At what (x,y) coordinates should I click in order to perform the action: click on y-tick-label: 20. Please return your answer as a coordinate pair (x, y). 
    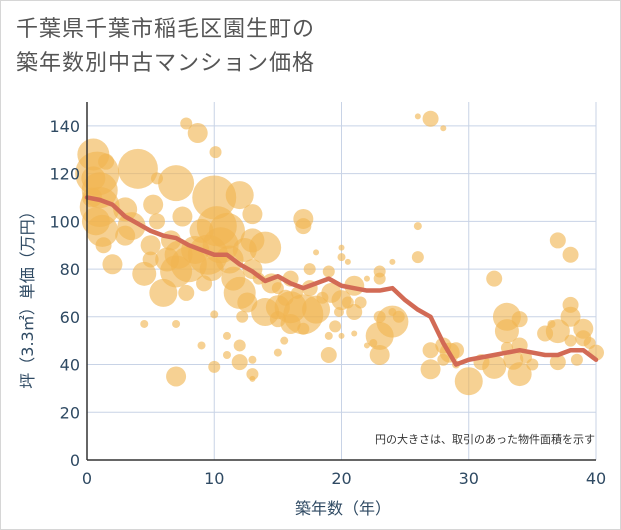
    Looking at the image, I should click on (70, 412).